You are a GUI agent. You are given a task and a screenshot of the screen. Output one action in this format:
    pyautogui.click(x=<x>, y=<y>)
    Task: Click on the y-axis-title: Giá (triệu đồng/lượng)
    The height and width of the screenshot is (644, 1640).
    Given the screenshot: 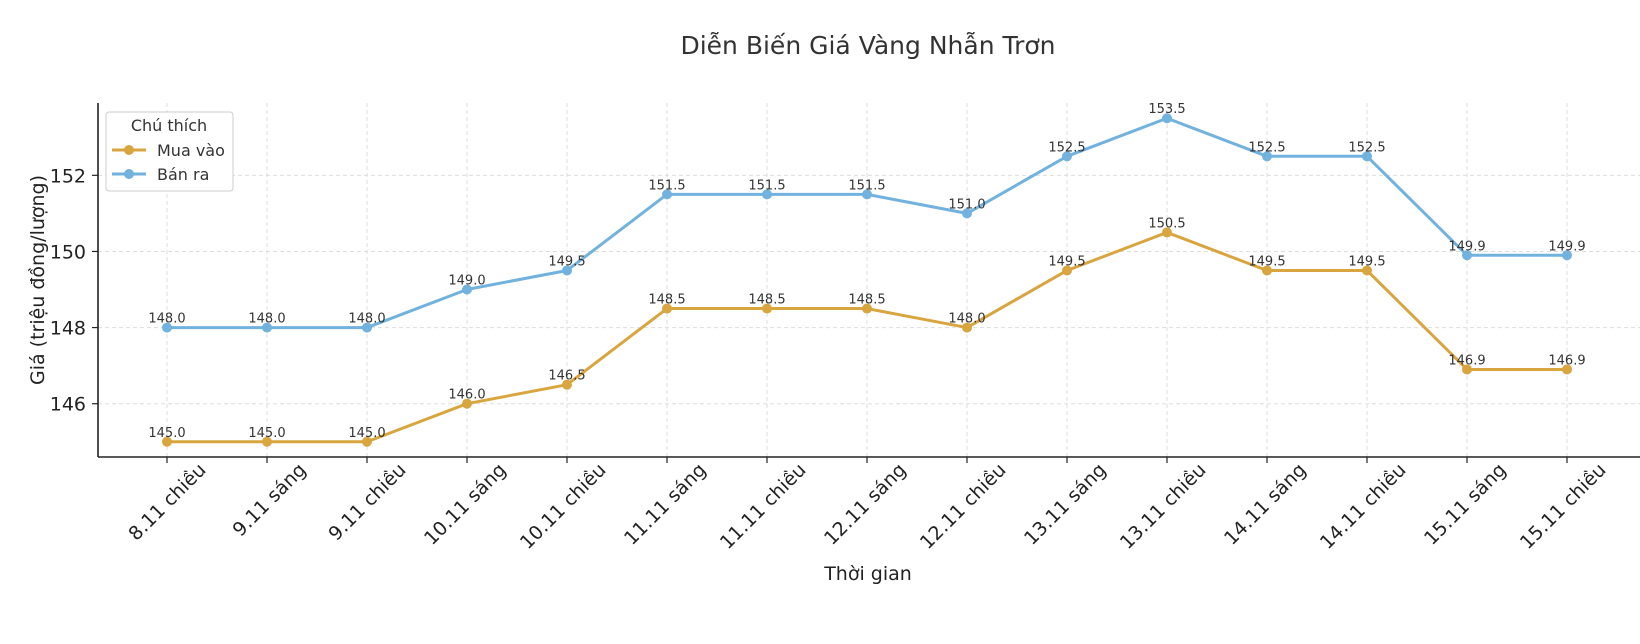 What is the action you would take?
    pyautogui.click(x=38, y=280)
    